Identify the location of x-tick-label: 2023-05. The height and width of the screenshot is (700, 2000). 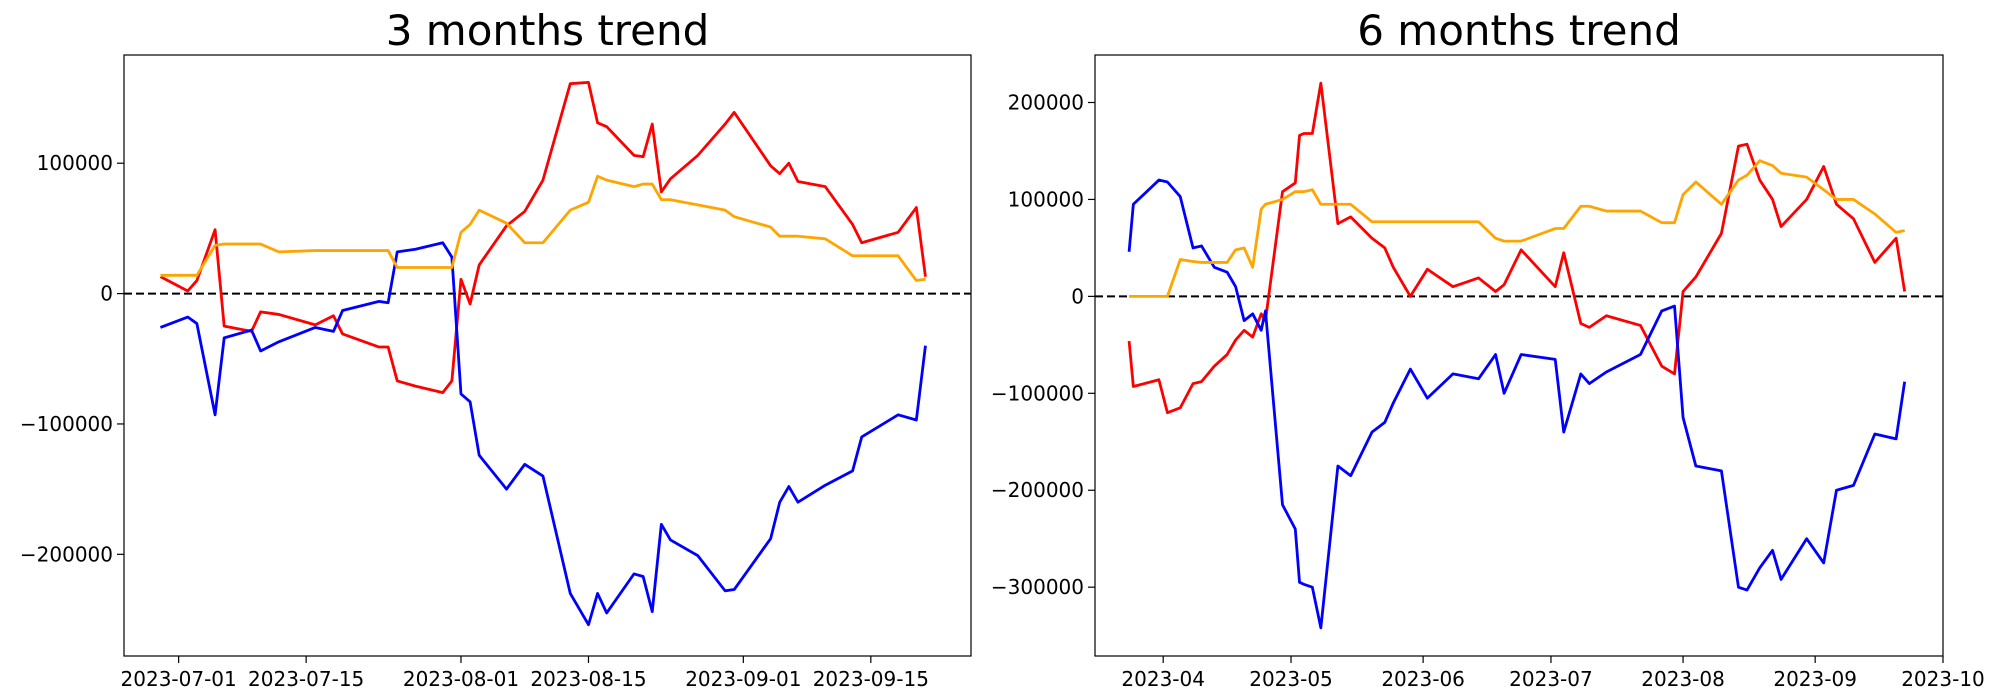
(1291, 679).